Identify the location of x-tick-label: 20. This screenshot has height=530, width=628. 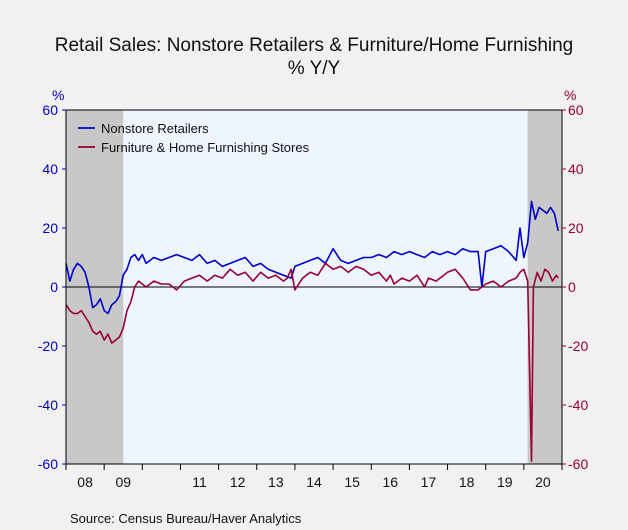
(543, 482).